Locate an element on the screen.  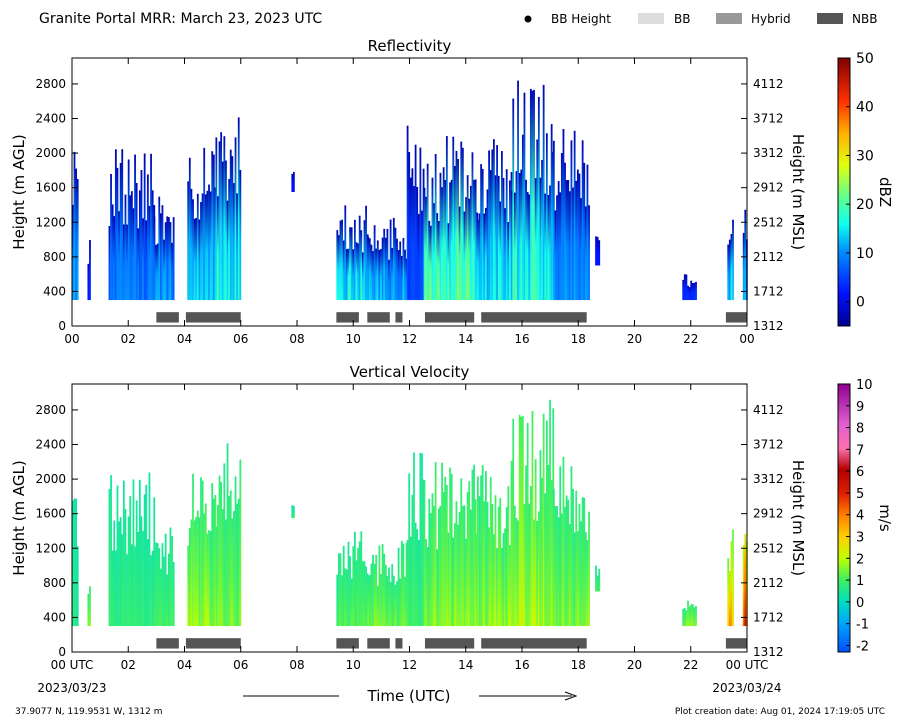
y-tick-label: 0 is located at coordinates (62, 652).